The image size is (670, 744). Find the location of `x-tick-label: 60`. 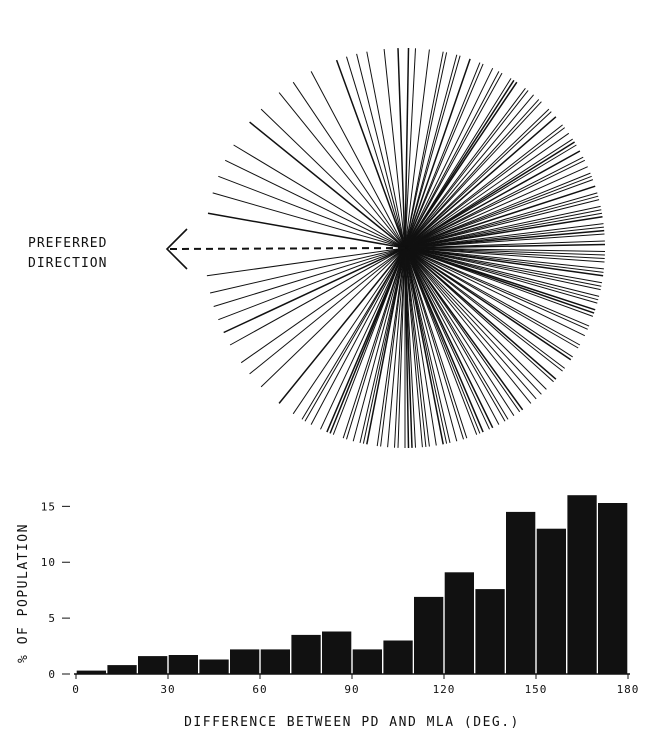

x-tick-label: 60 is located at coordinates (259, 689).